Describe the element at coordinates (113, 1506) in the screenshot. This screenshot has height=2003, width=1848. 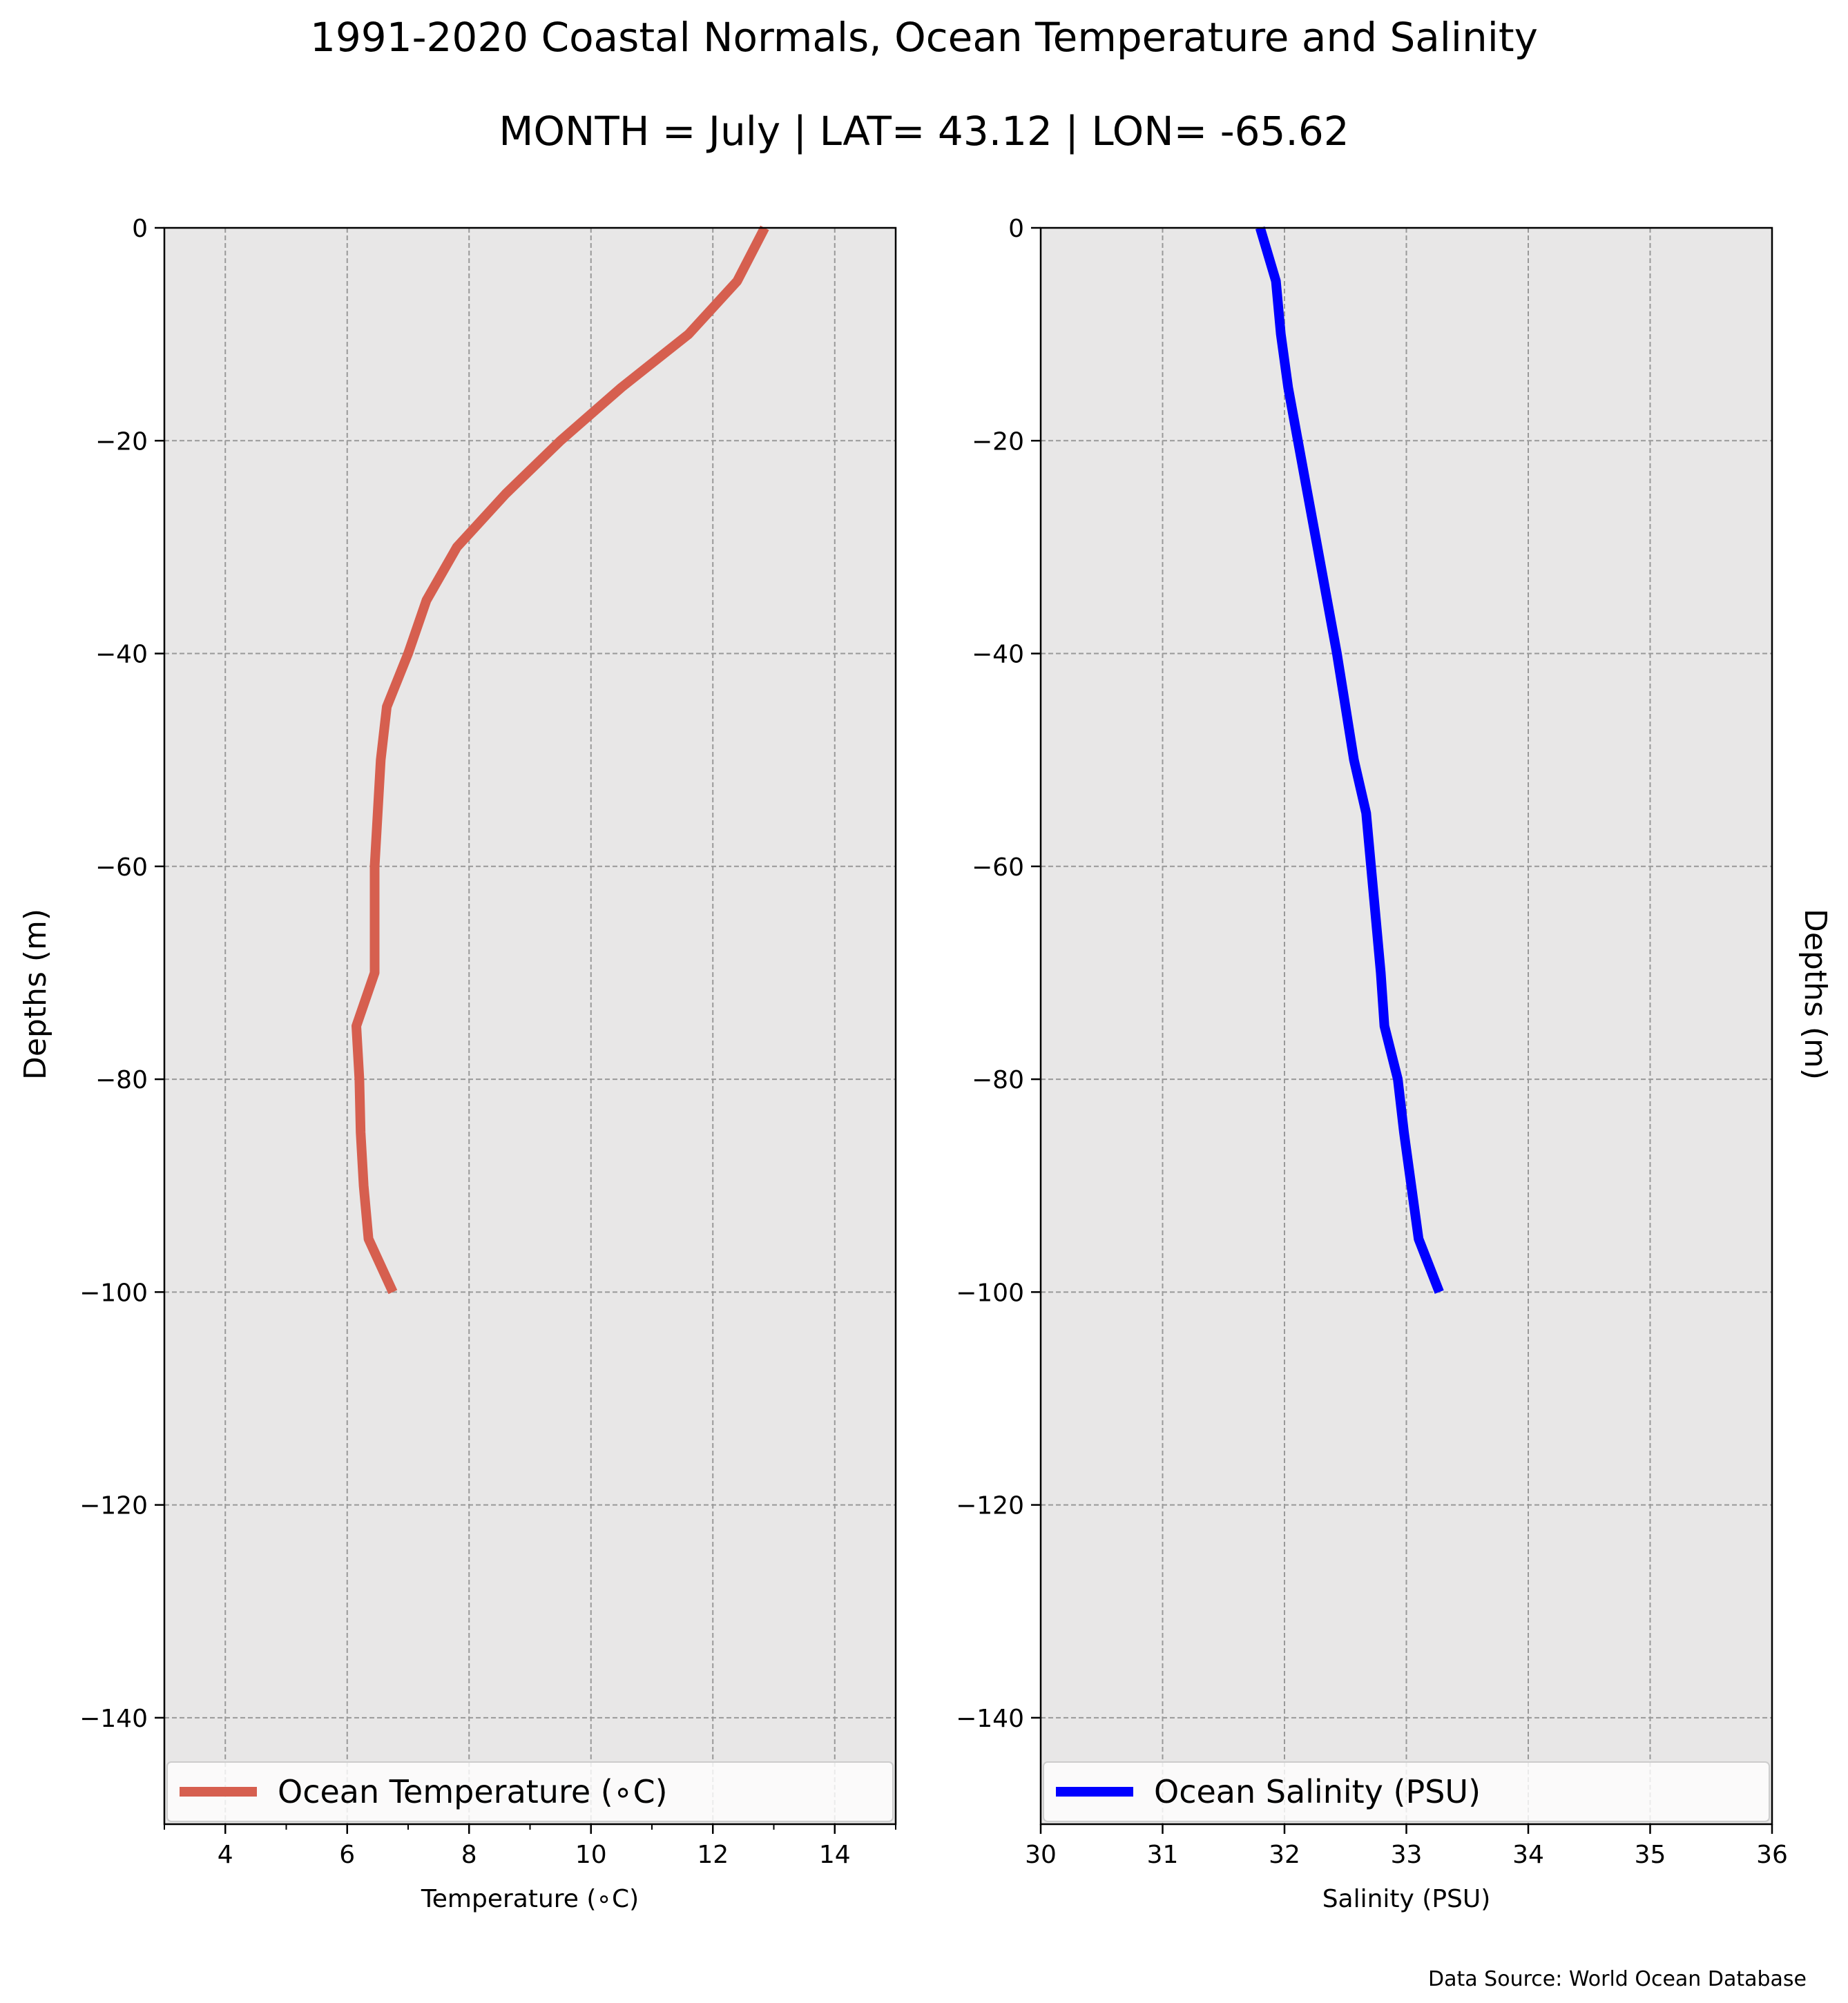
I see `temperature-ytick-label-6: −120` at that location.